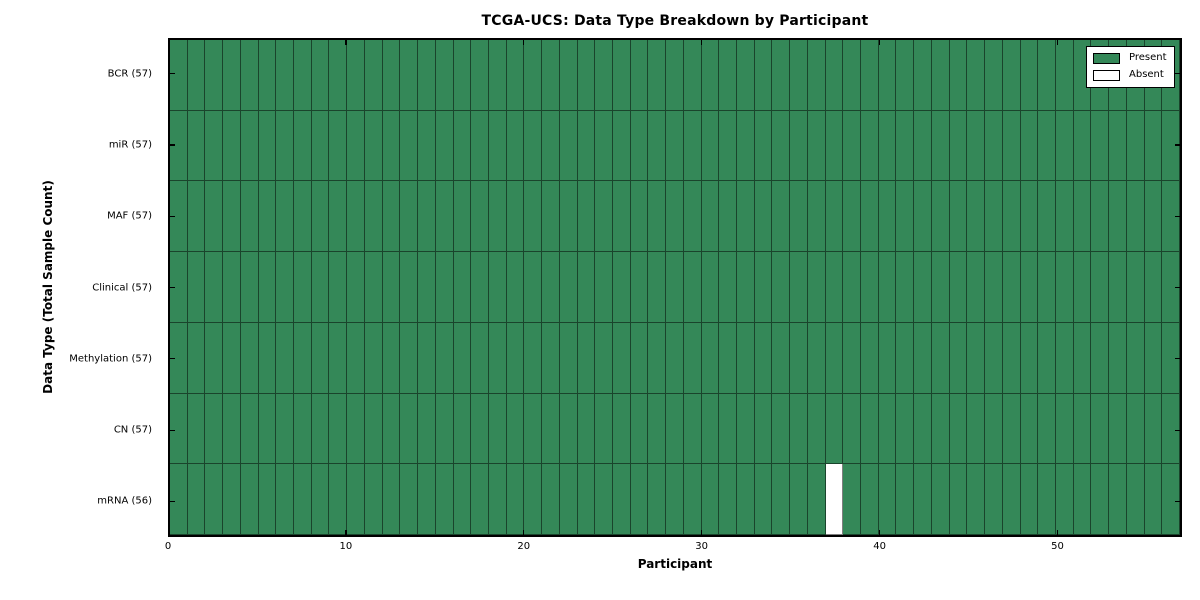 This screenshot has width=1200, height=600. I want to click on row-label: mRNA (56), so click(124, 501).